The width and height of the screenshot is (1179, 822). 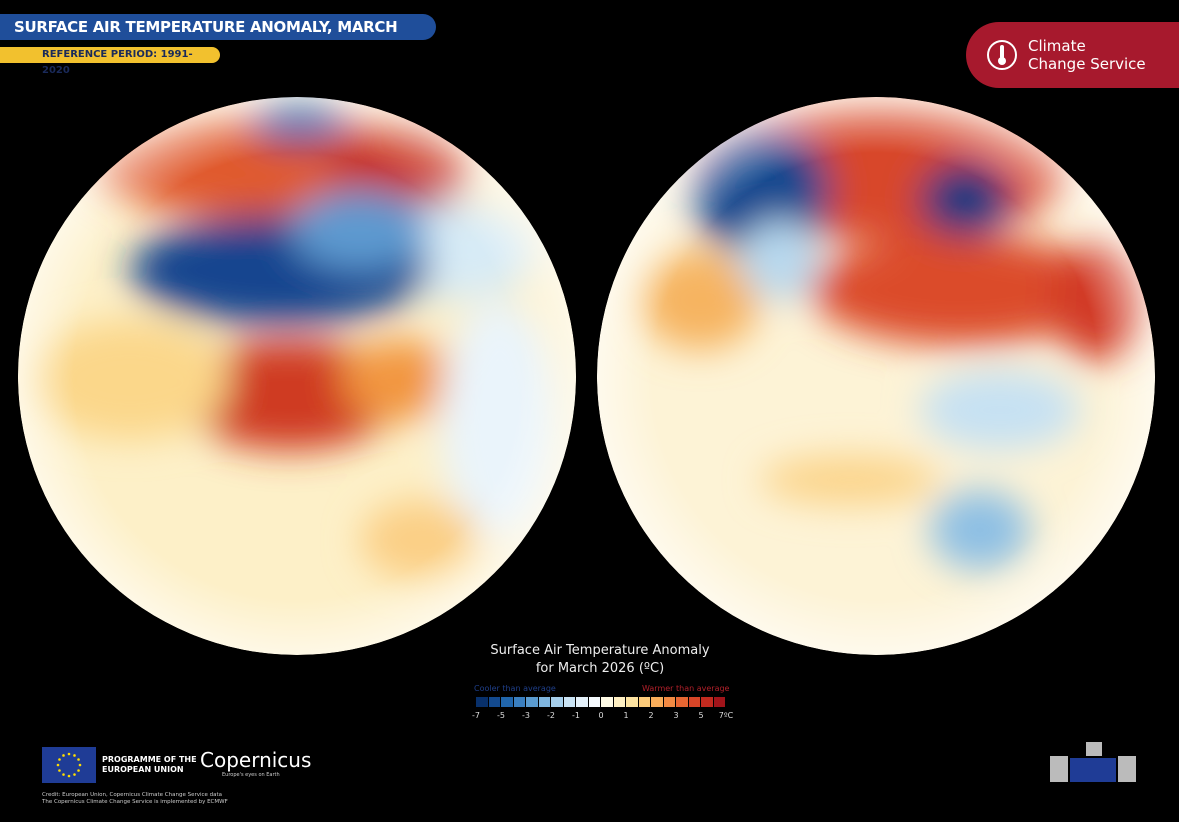 What do you see at coordinates (1002, 55) in the screenshot?
I see `c3s-thermometer-icon` at bounding box center [1002, 55].